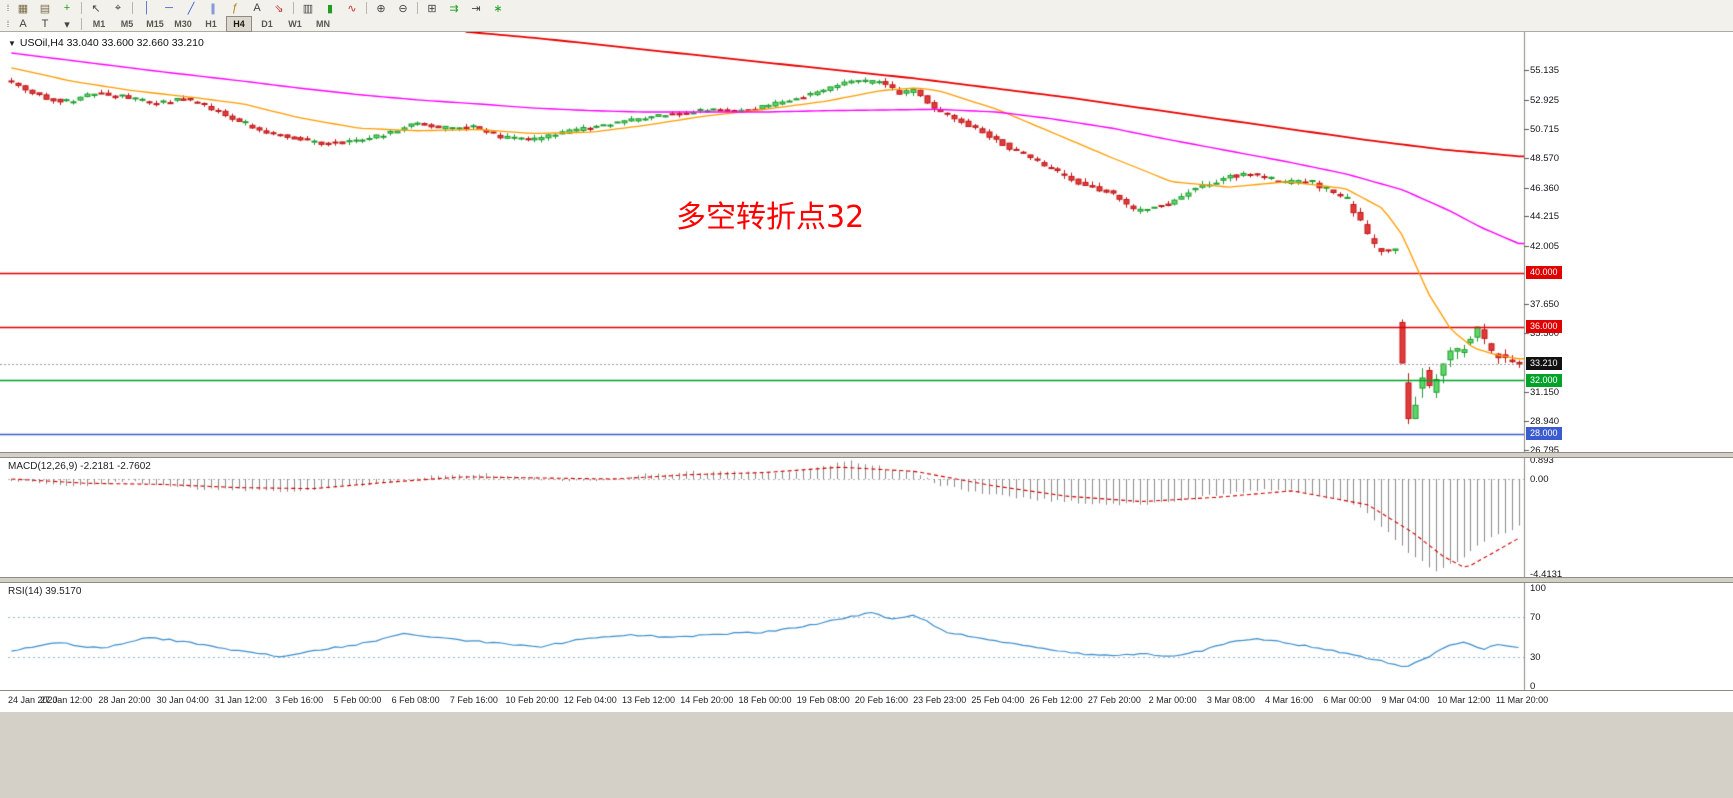  Describe the element at coordinates (257, 8) in the screenshot. I see `text-label-button: A` at that location.